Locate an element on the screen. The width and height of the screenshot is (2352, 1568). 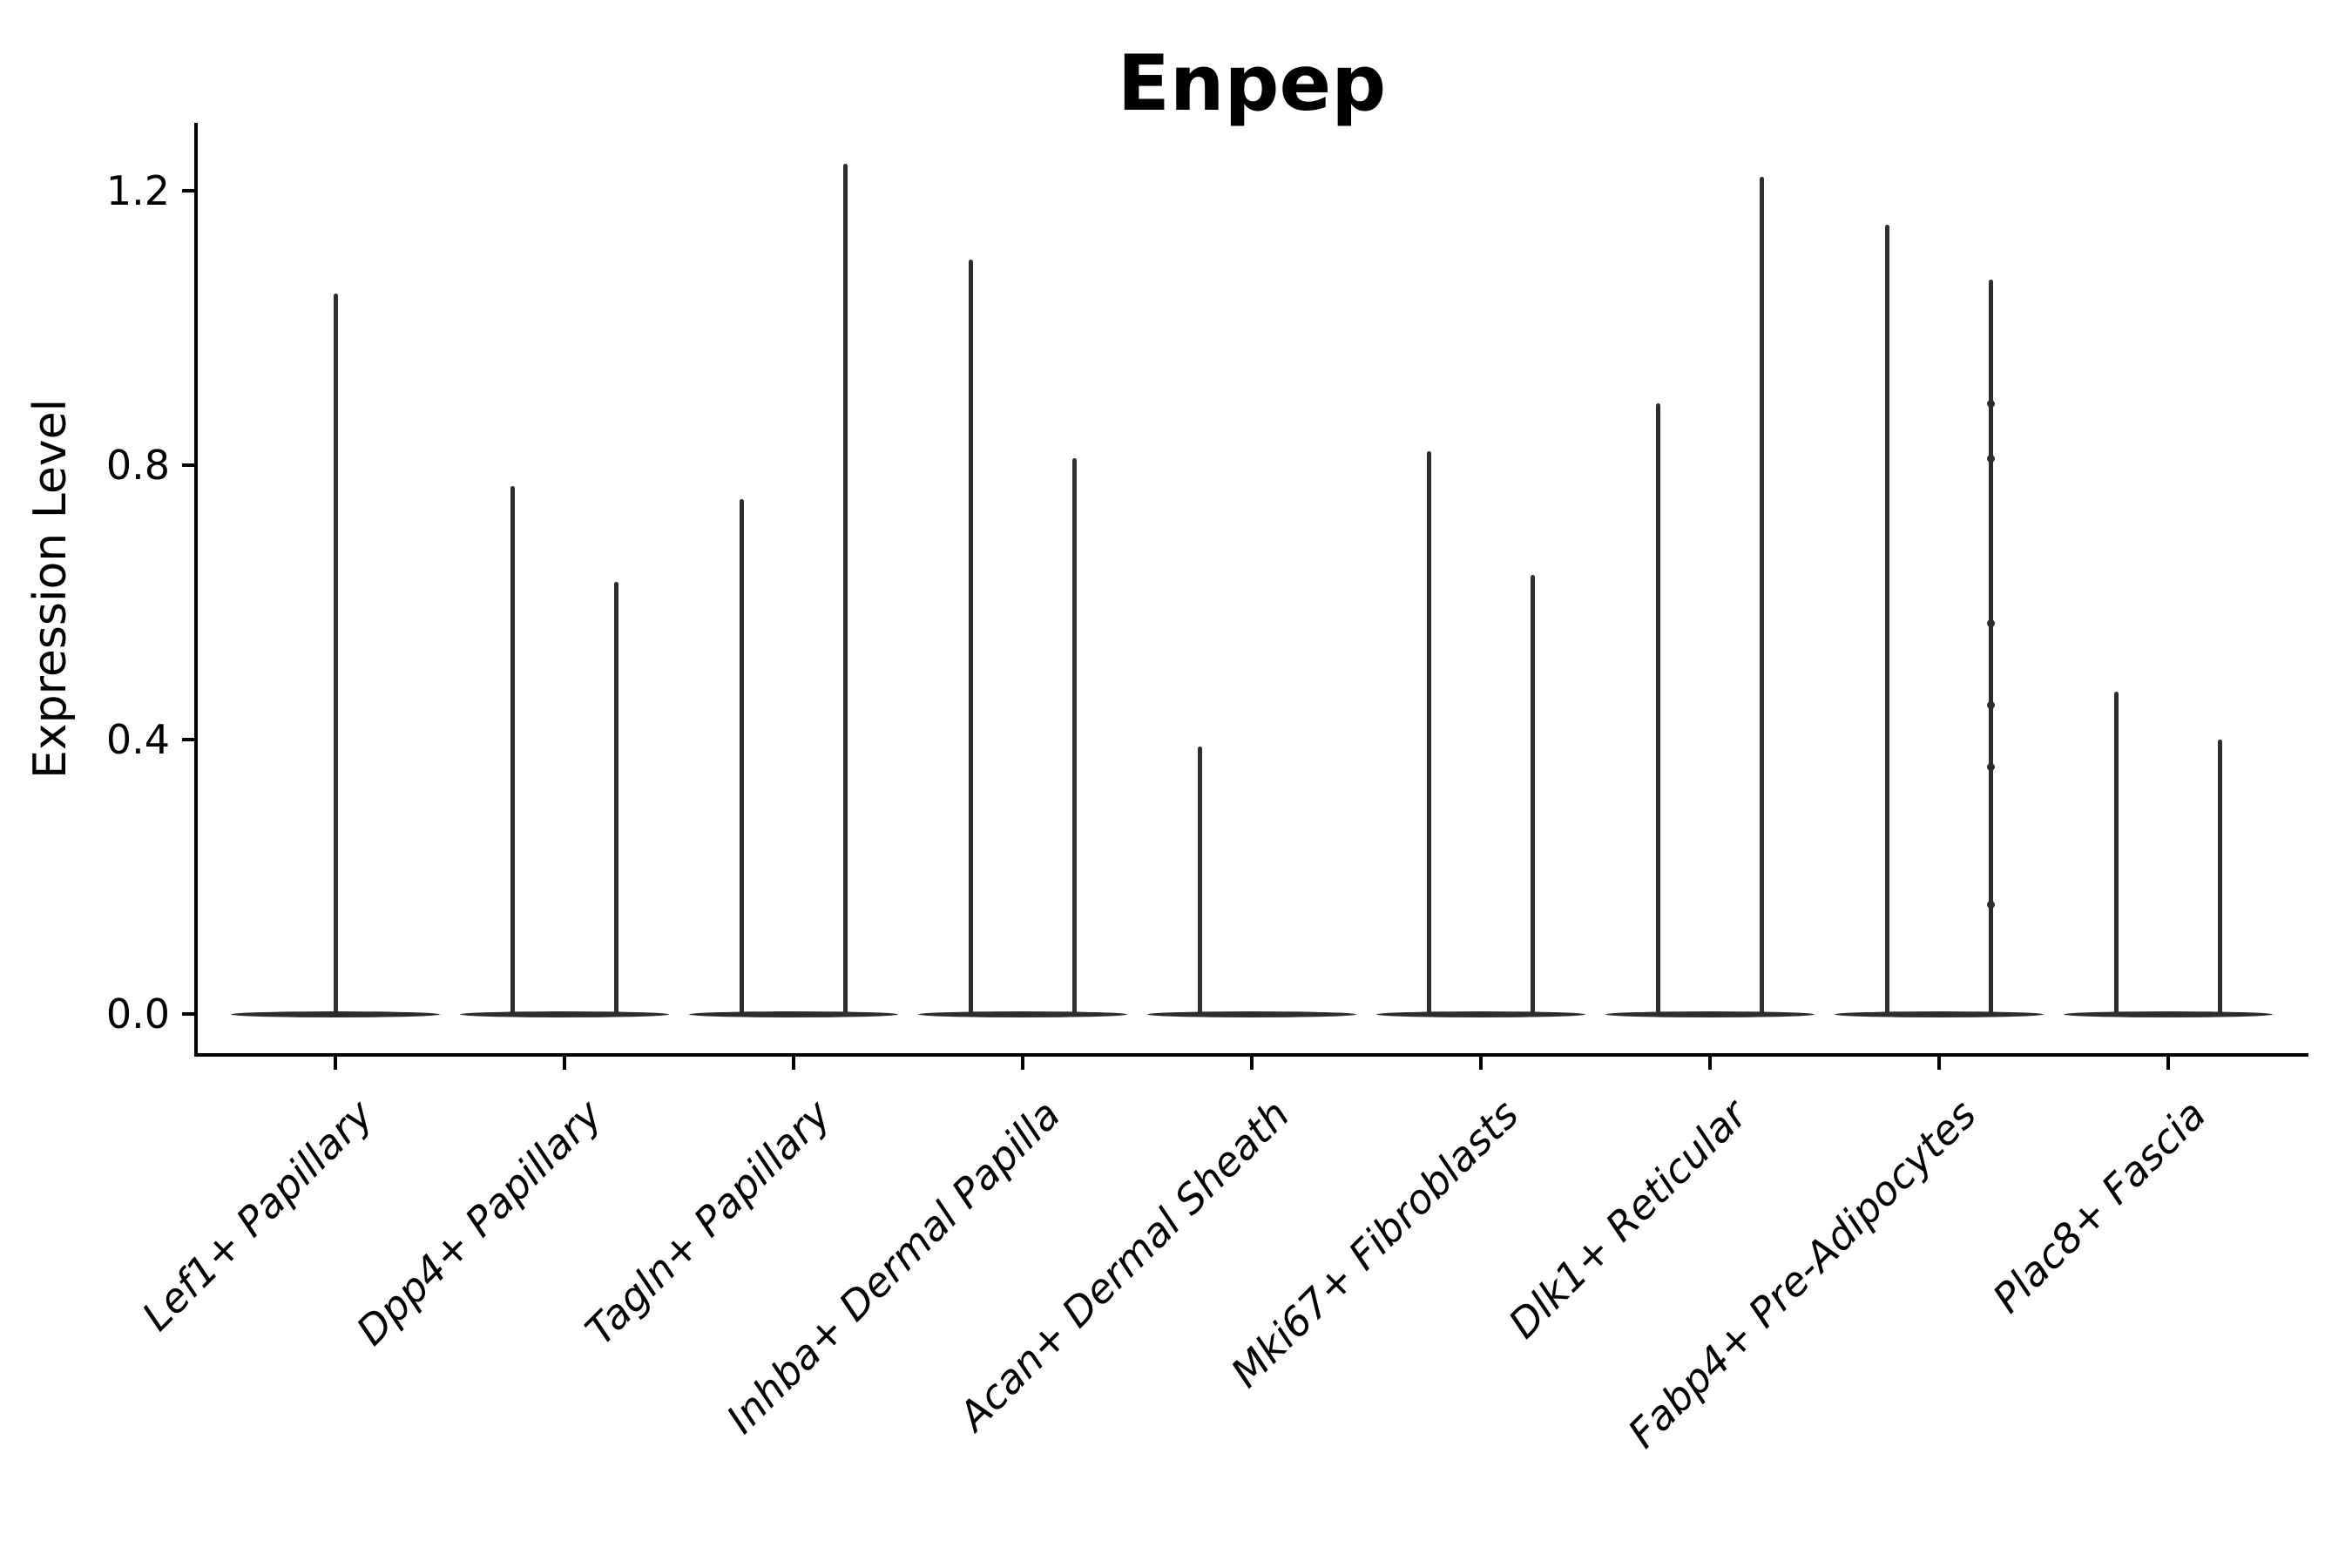
y-axis-label: Expression Level is located at coordinates (50, 589).